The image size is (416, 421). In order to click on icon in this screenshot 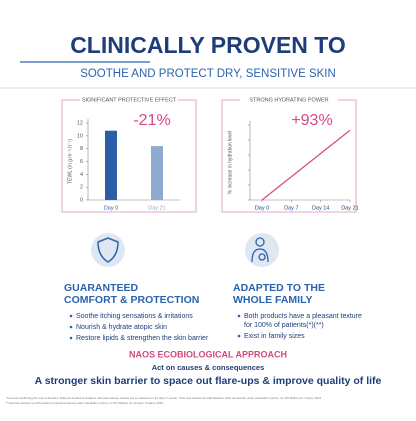, I will do `click(262, 250)`.